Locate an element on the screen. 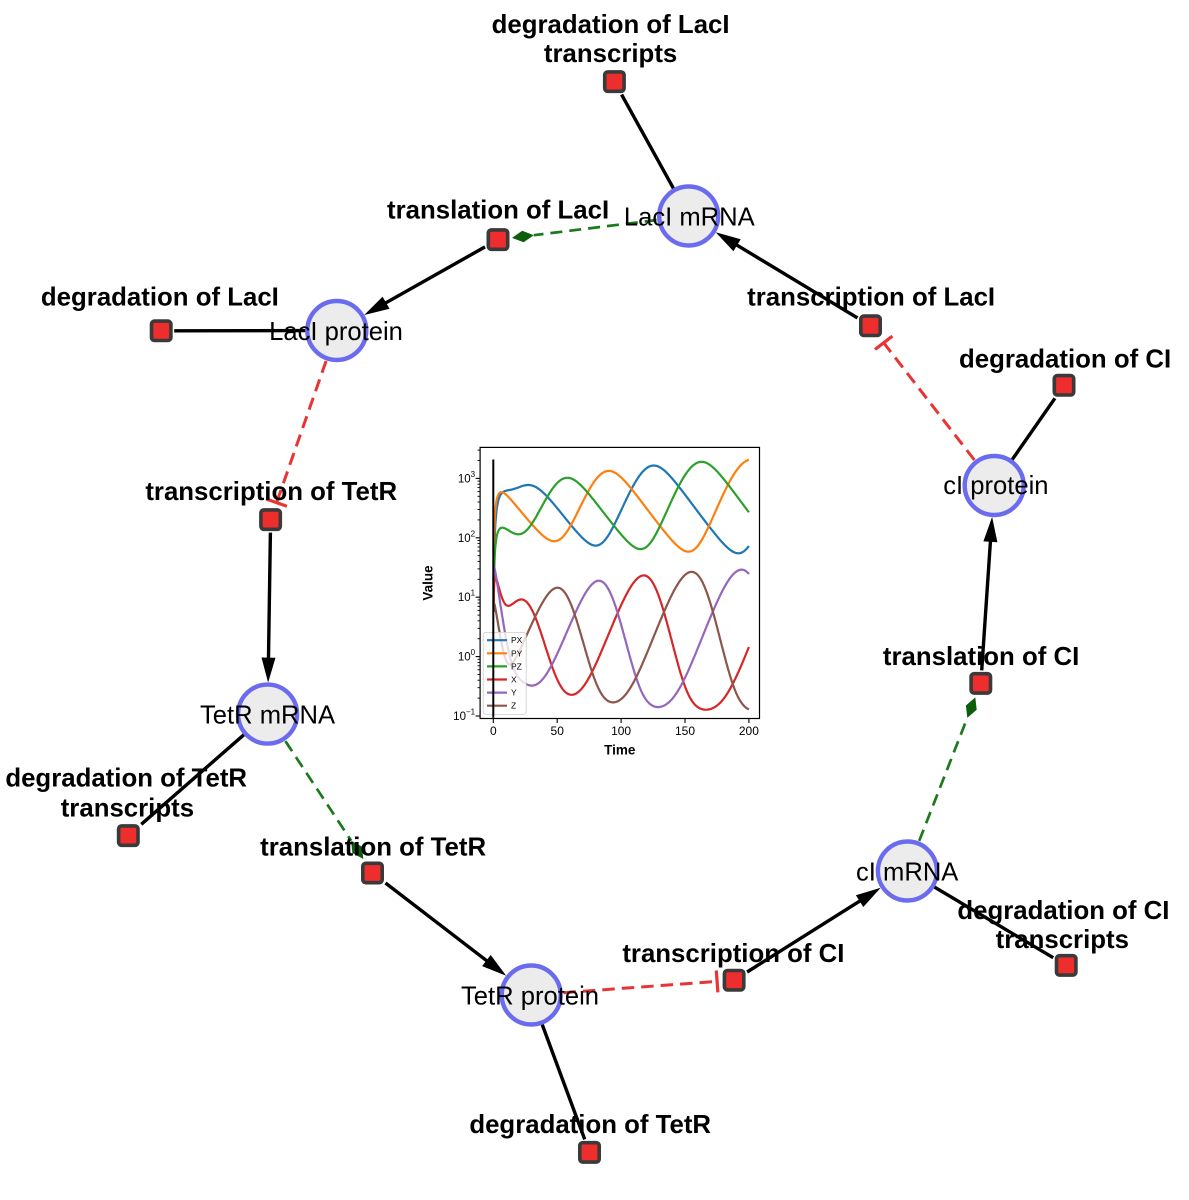 This screenshot has width=1189, height=1200. svg-text: transcription of LacI is located at coordinates (871, 297).